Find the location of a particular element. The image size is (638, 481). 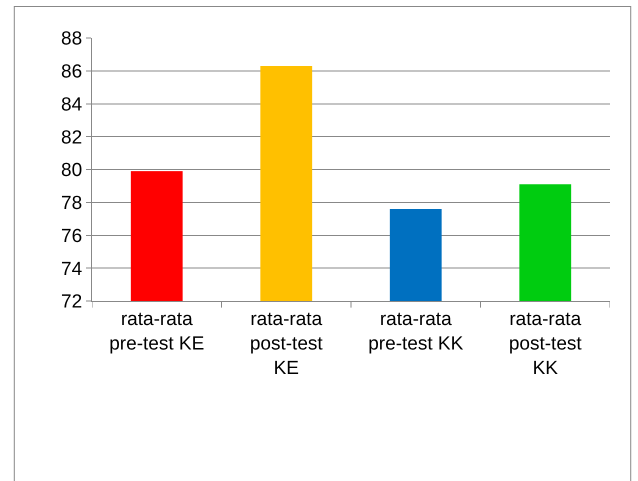

y-tick-label: 80 is located at coordinates (71, 171).